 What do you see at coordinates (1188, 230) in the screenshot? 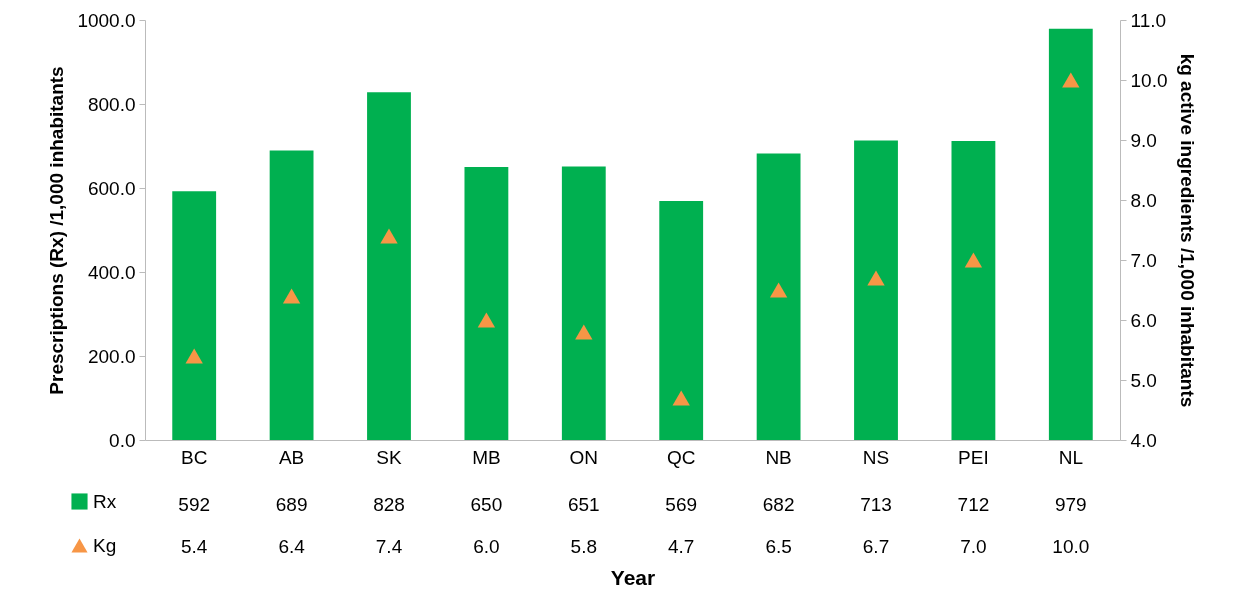
I see `y2-axis-title: kg active ingredients /1,000 inhabitants` at bounding box center [1188, 230].